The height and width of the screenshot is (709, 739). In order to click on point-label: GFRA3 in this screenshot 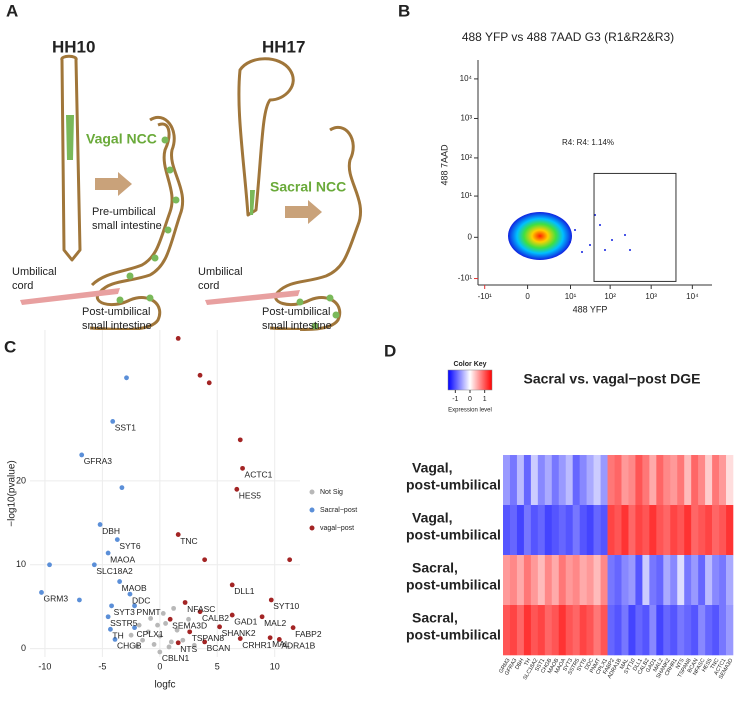, I will do `click(98, 461)`.